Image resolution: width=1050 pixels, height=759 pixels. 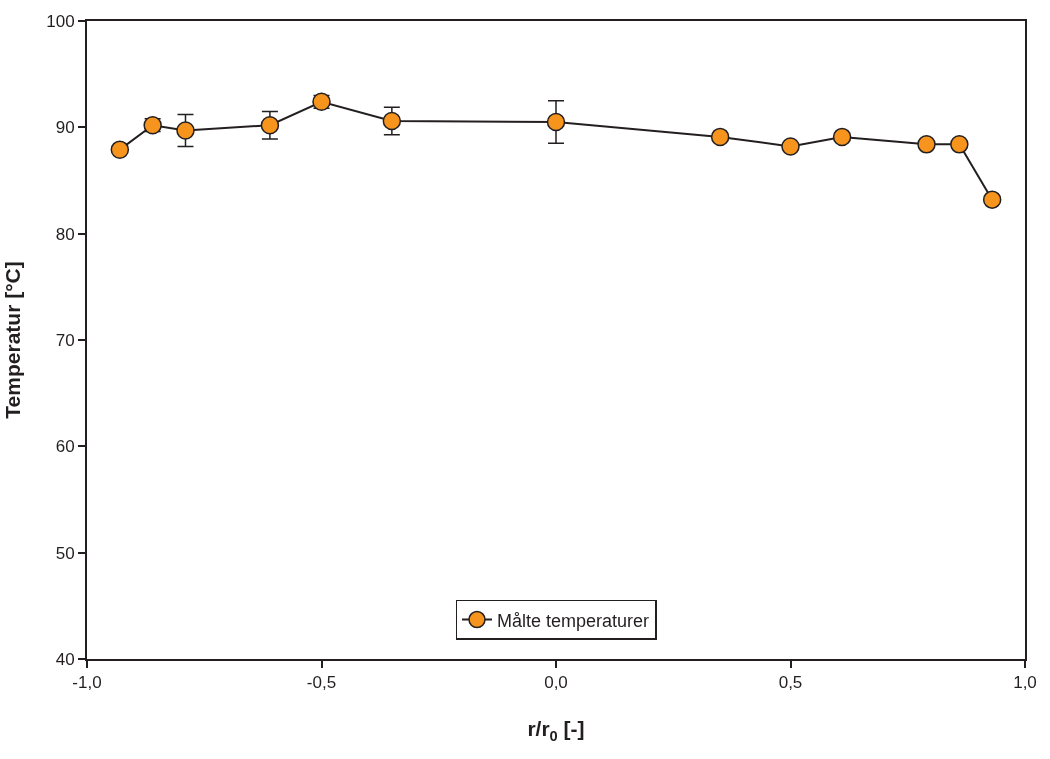 What do you see at coordinates (65, 659) in the screenshot?
I see `y-tick-label: 40` at bounding box center [65, 659].